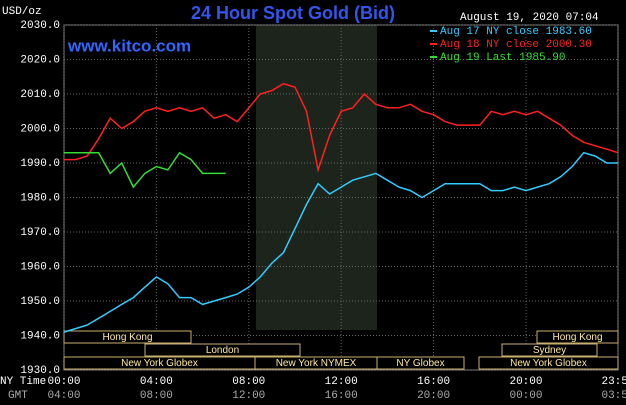 This screenshot has width=626, height=405. I want to click on chart-title: 24 Hour Spot Gold (Bid), so click(293, 13).